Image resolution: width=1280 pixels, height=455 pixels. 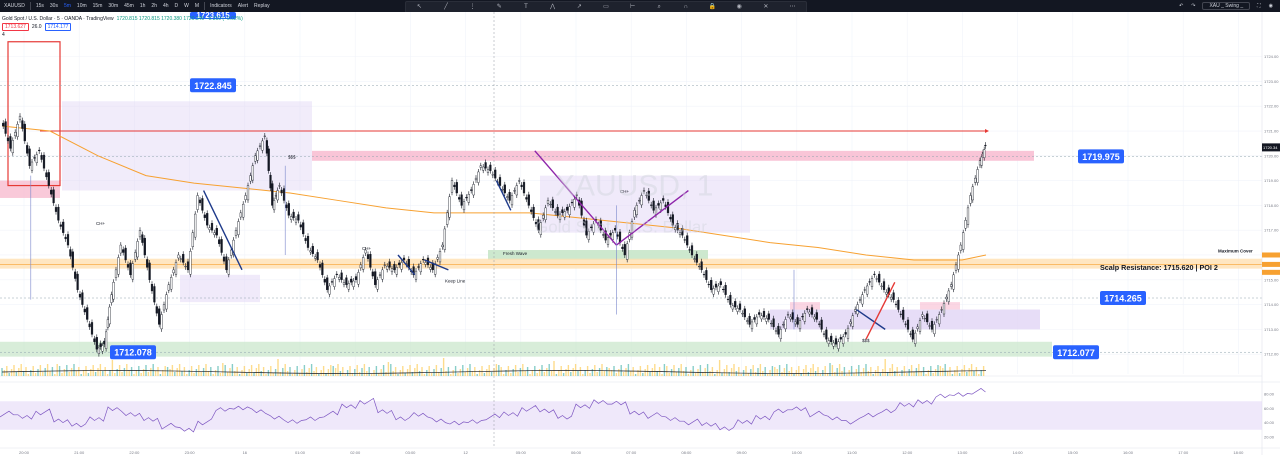 I want to click on timeframe-button: D, so click(x=176, y=6).